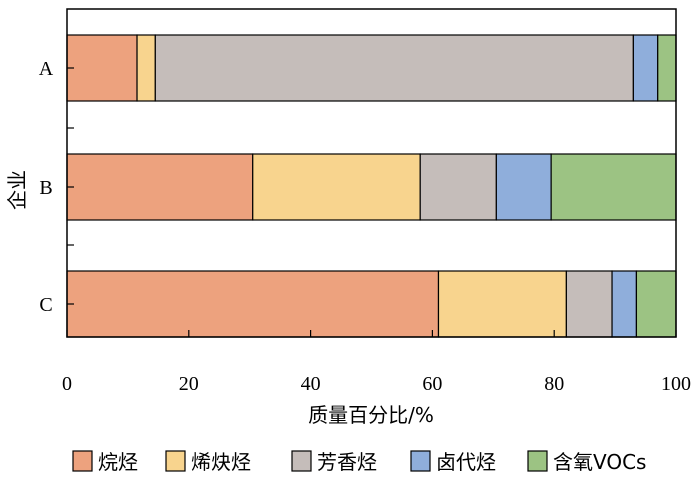 Image resolution: width=700 pixels, height=487 pixels. What do you see at coordinates (221, 462) in the screenshot?
I see `legend-label-2: 烯炔烃` at bounding box center [221, 462].